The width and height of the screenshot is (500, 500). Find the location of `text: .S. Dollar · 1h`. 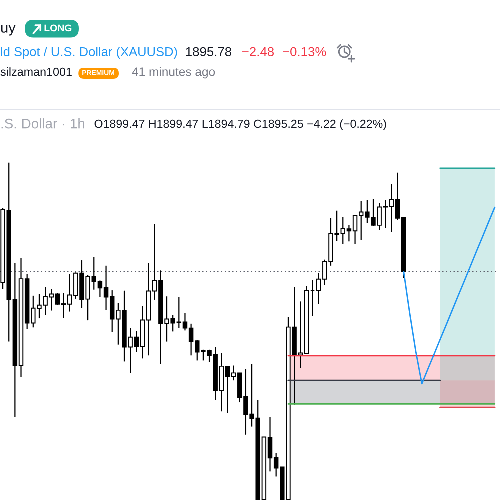

text: .S. Dollar · 1h is located at coordinates (43, 123).